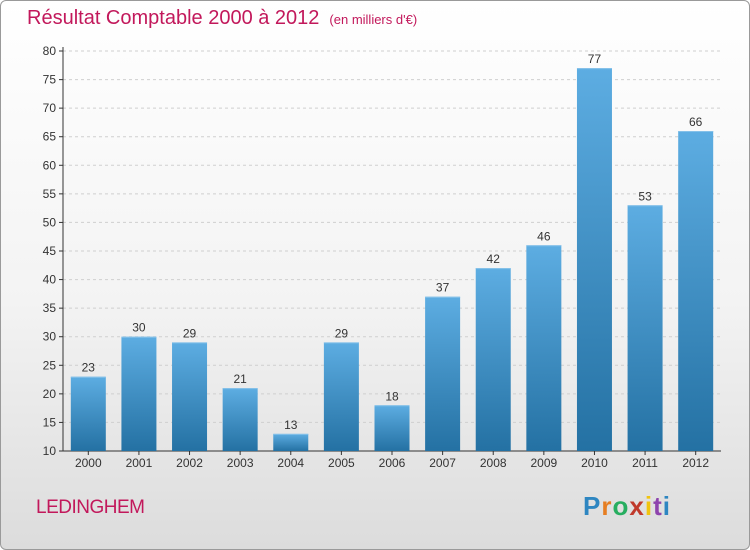 Image resolution: width=750 pixels, height=550 pixels. What do you see at coordinates (621, 506) in the screenshot?
I see `logo-letter: o` at bounding box center [621, 506].